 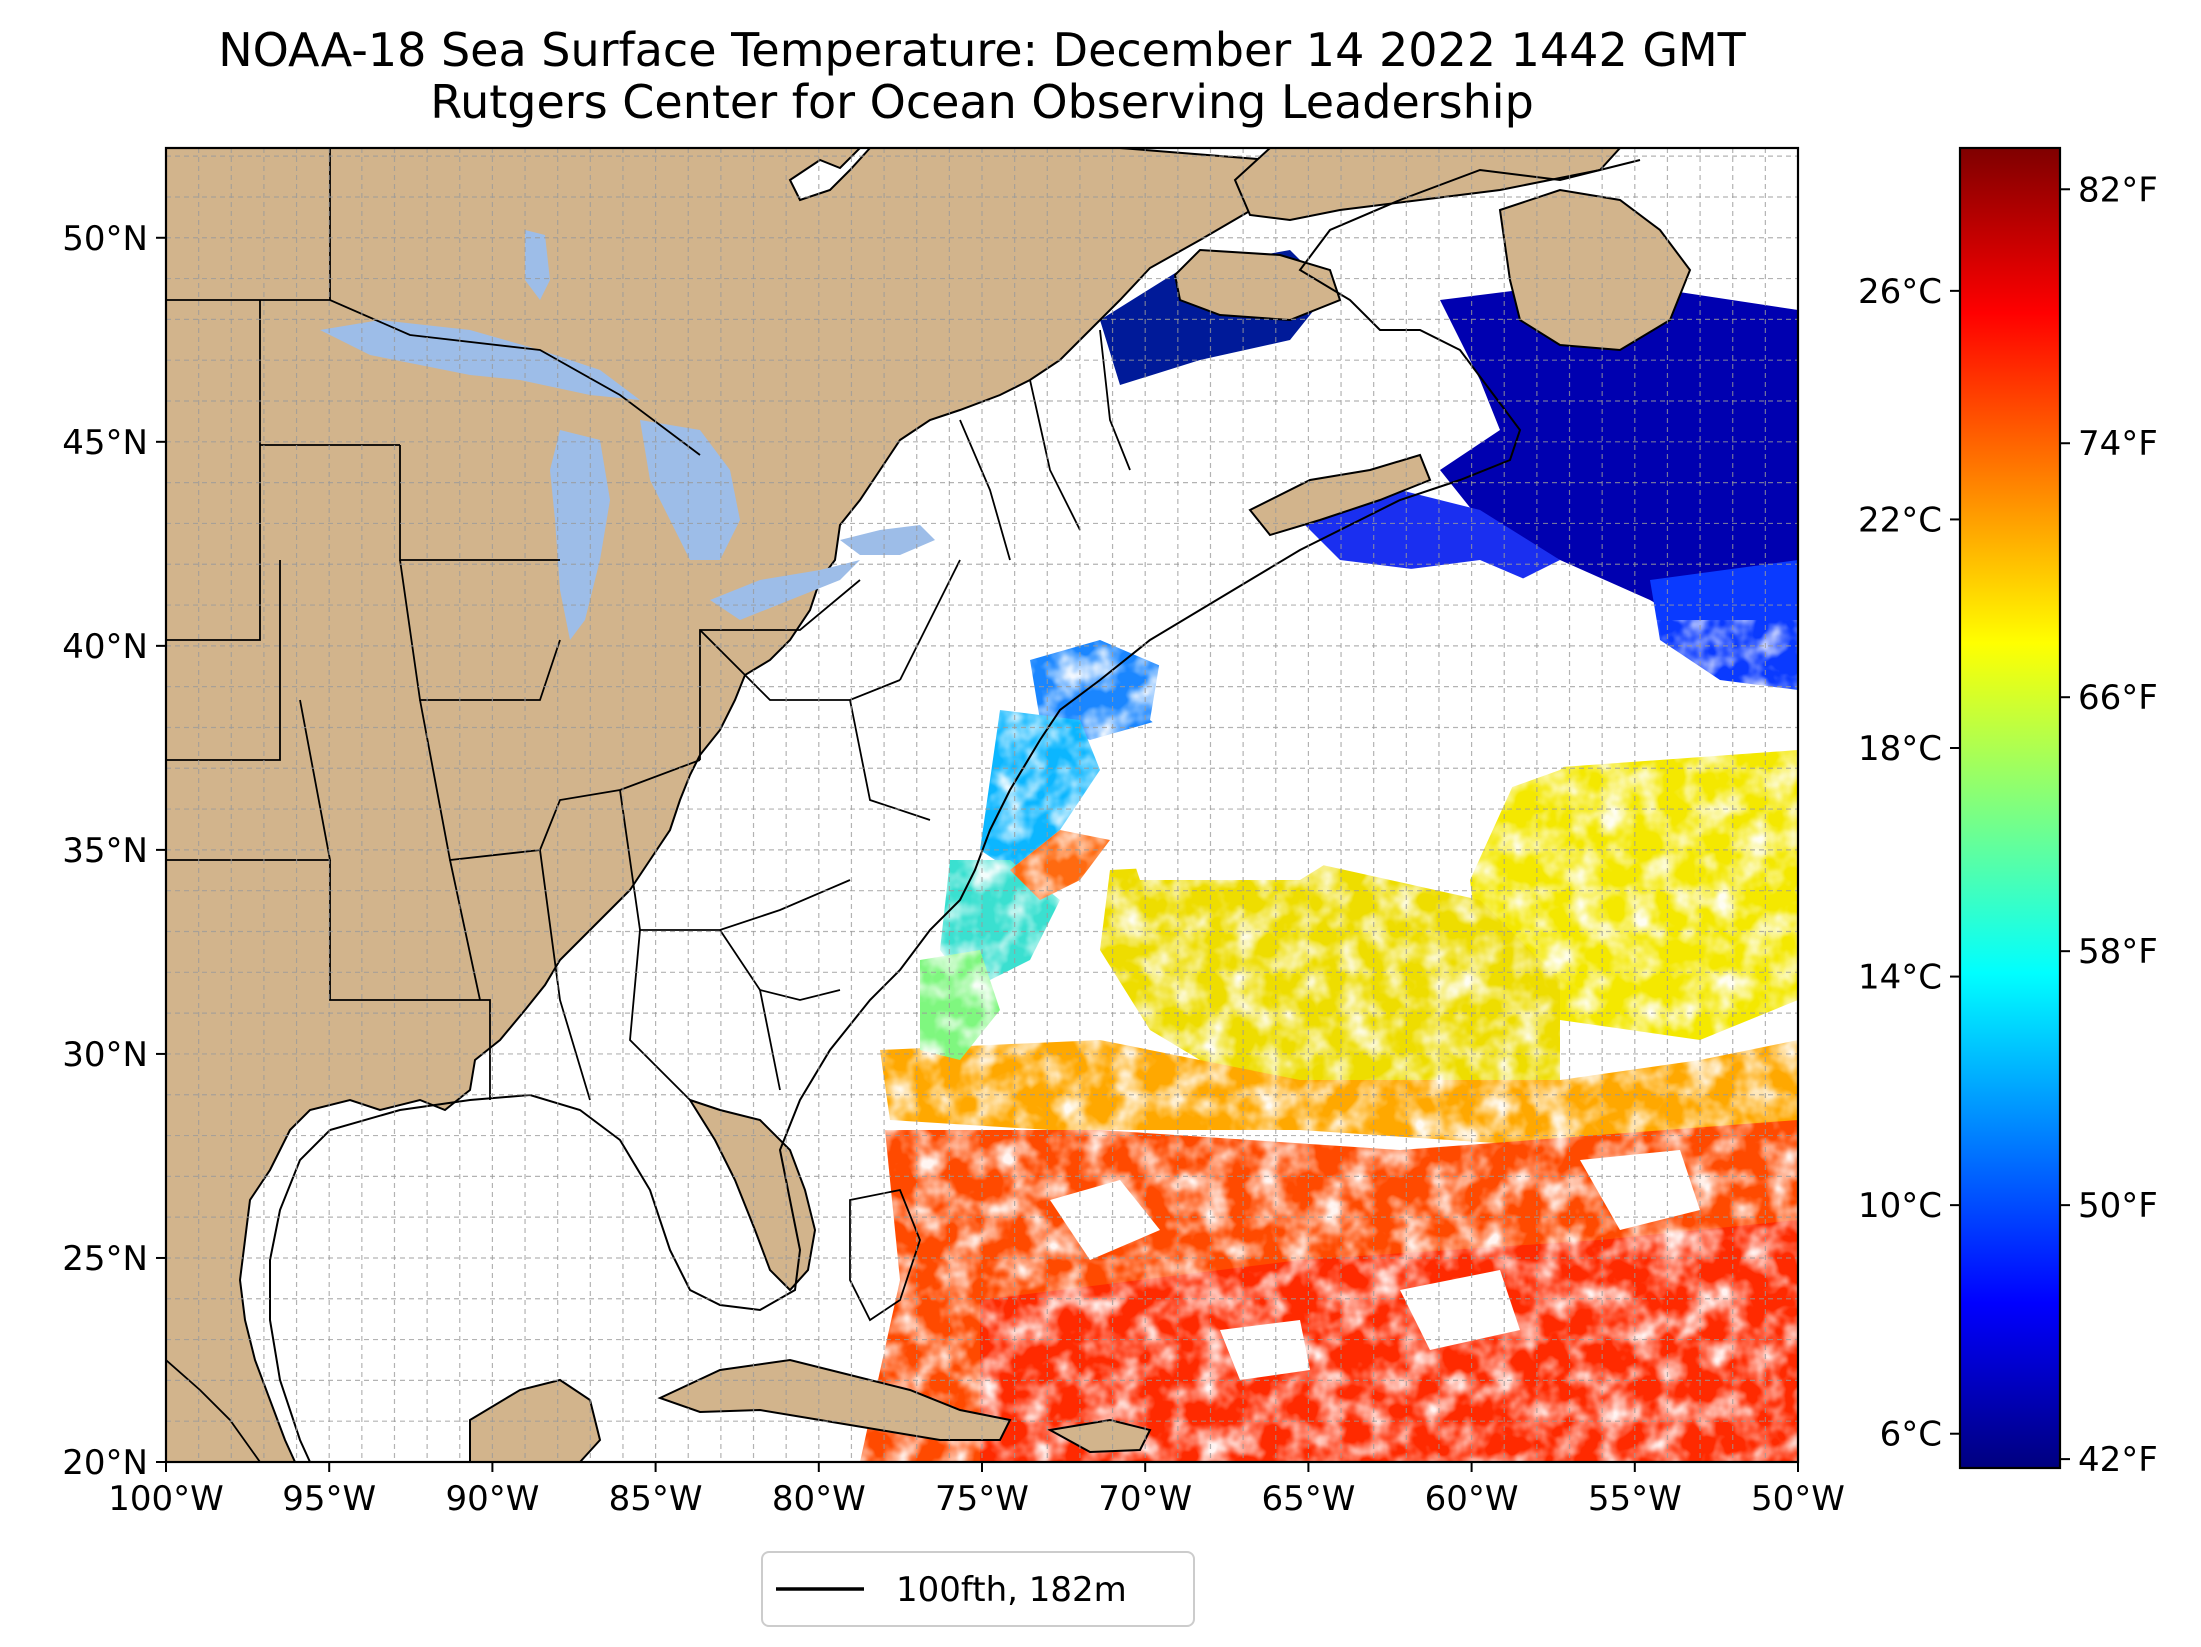 I want to click on lat-tick-label: 50°N, so click(x=105, y=239).